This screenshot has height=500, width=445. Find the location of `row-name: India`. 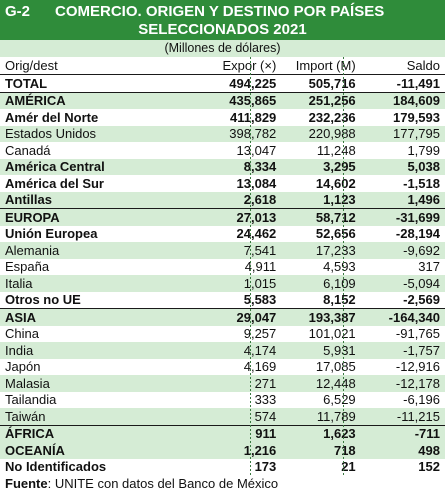

row-name: India is located at coordinates (19, 350).